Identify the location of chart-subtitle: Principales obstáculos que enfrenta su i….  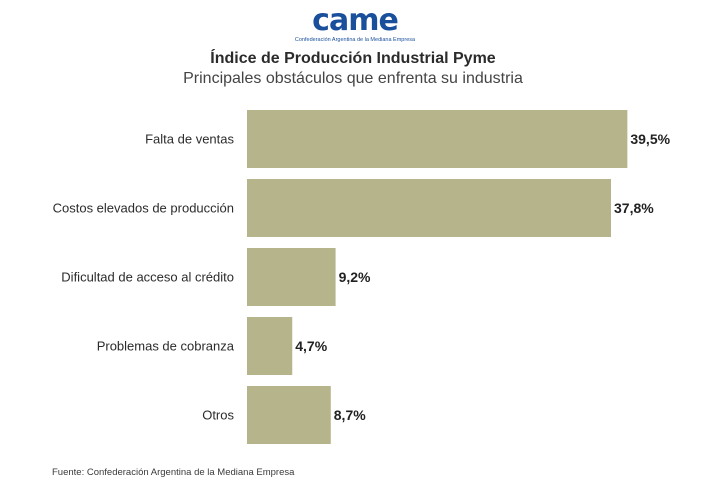
(353, 78).